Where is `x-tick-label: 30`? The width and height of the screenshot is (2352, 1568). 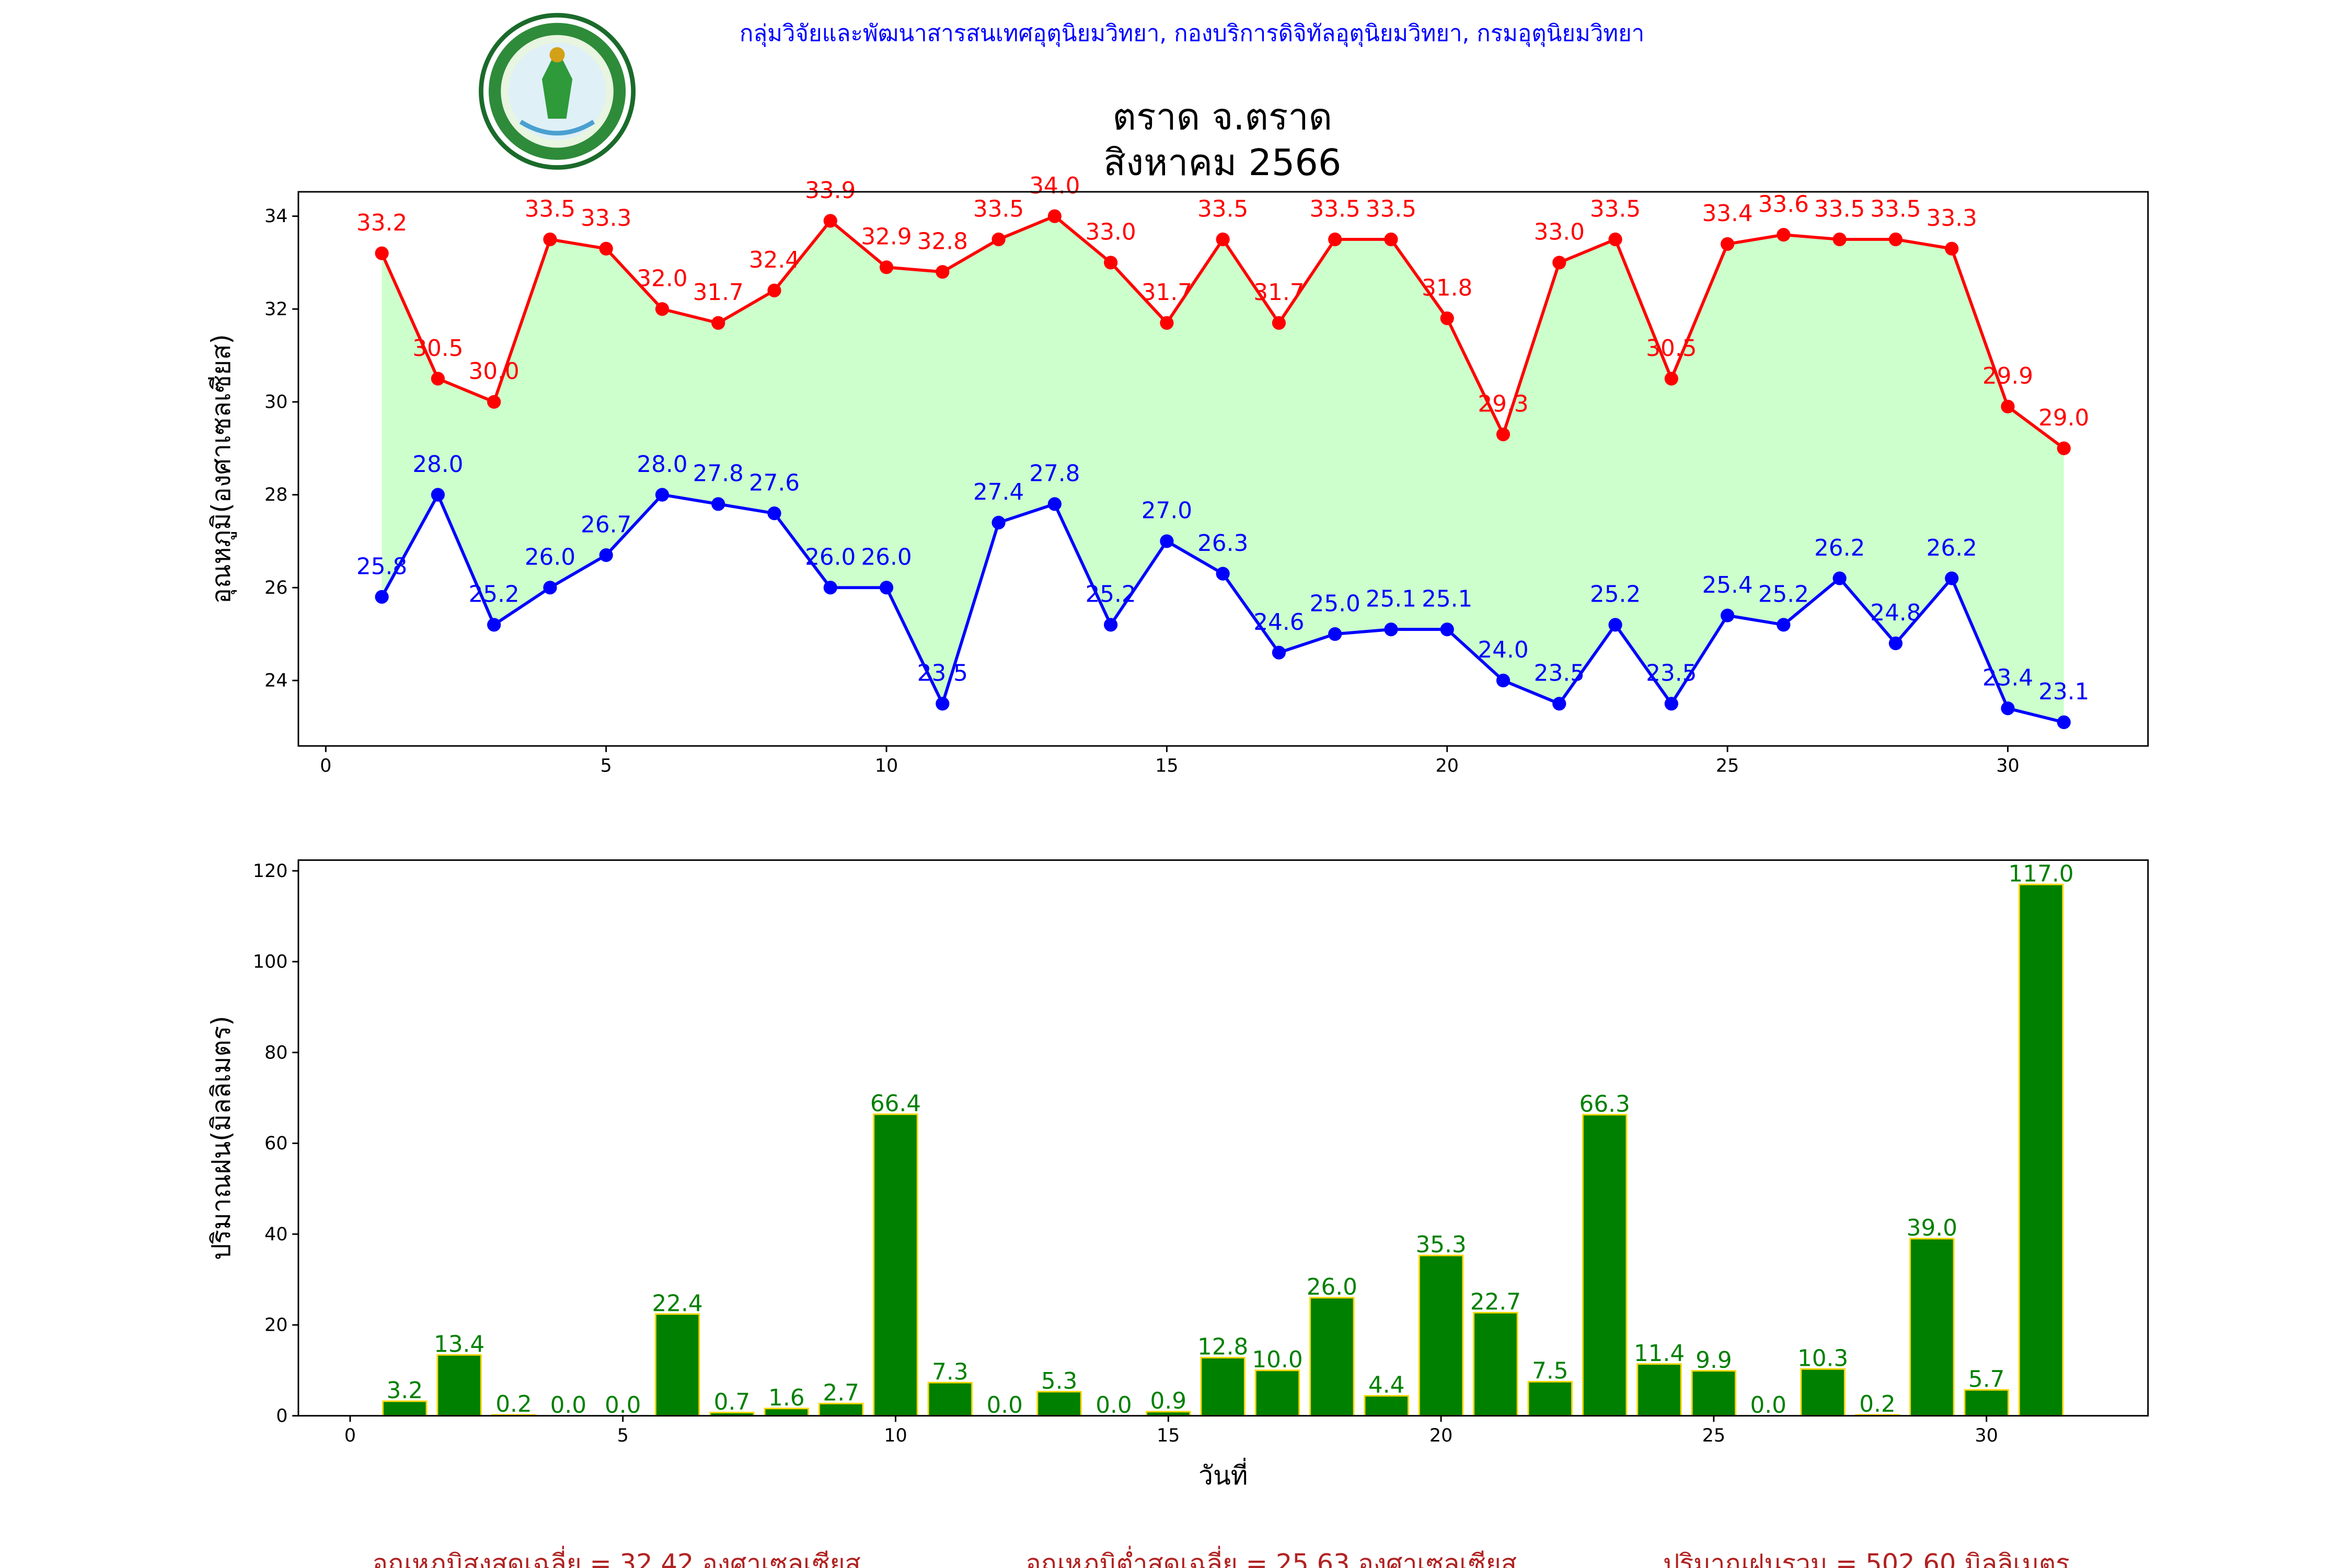 x-tick-label: 30 is located at coordinates (1986, 1435).